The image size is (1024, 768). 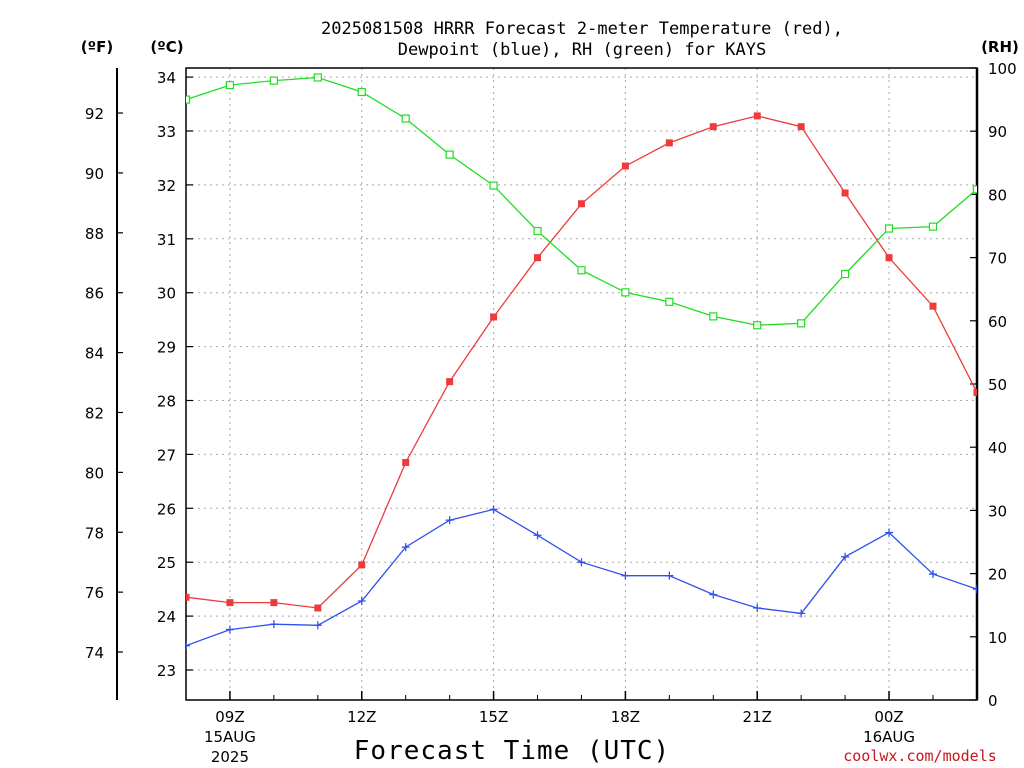 I want to click on x-tick-label: 15Z, so click(x=493, y=717).